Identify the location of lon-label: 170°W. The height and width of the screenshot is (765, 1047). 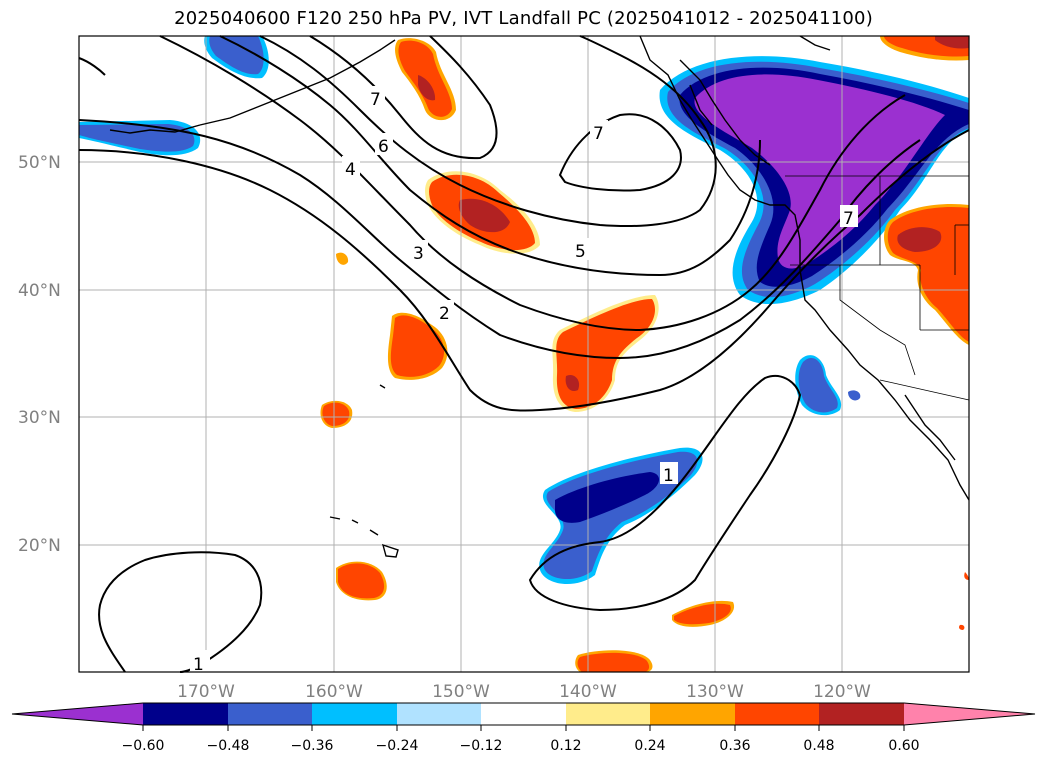
(206, 692).